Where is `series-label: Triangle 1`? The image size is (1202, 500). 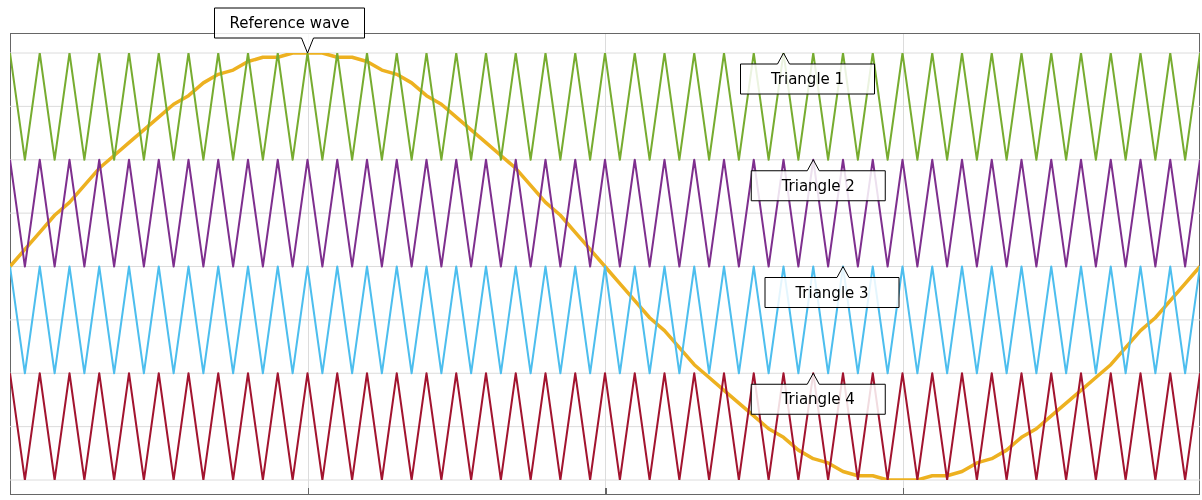
series-label: Triangle 1 is located at coordinates (807, 79).